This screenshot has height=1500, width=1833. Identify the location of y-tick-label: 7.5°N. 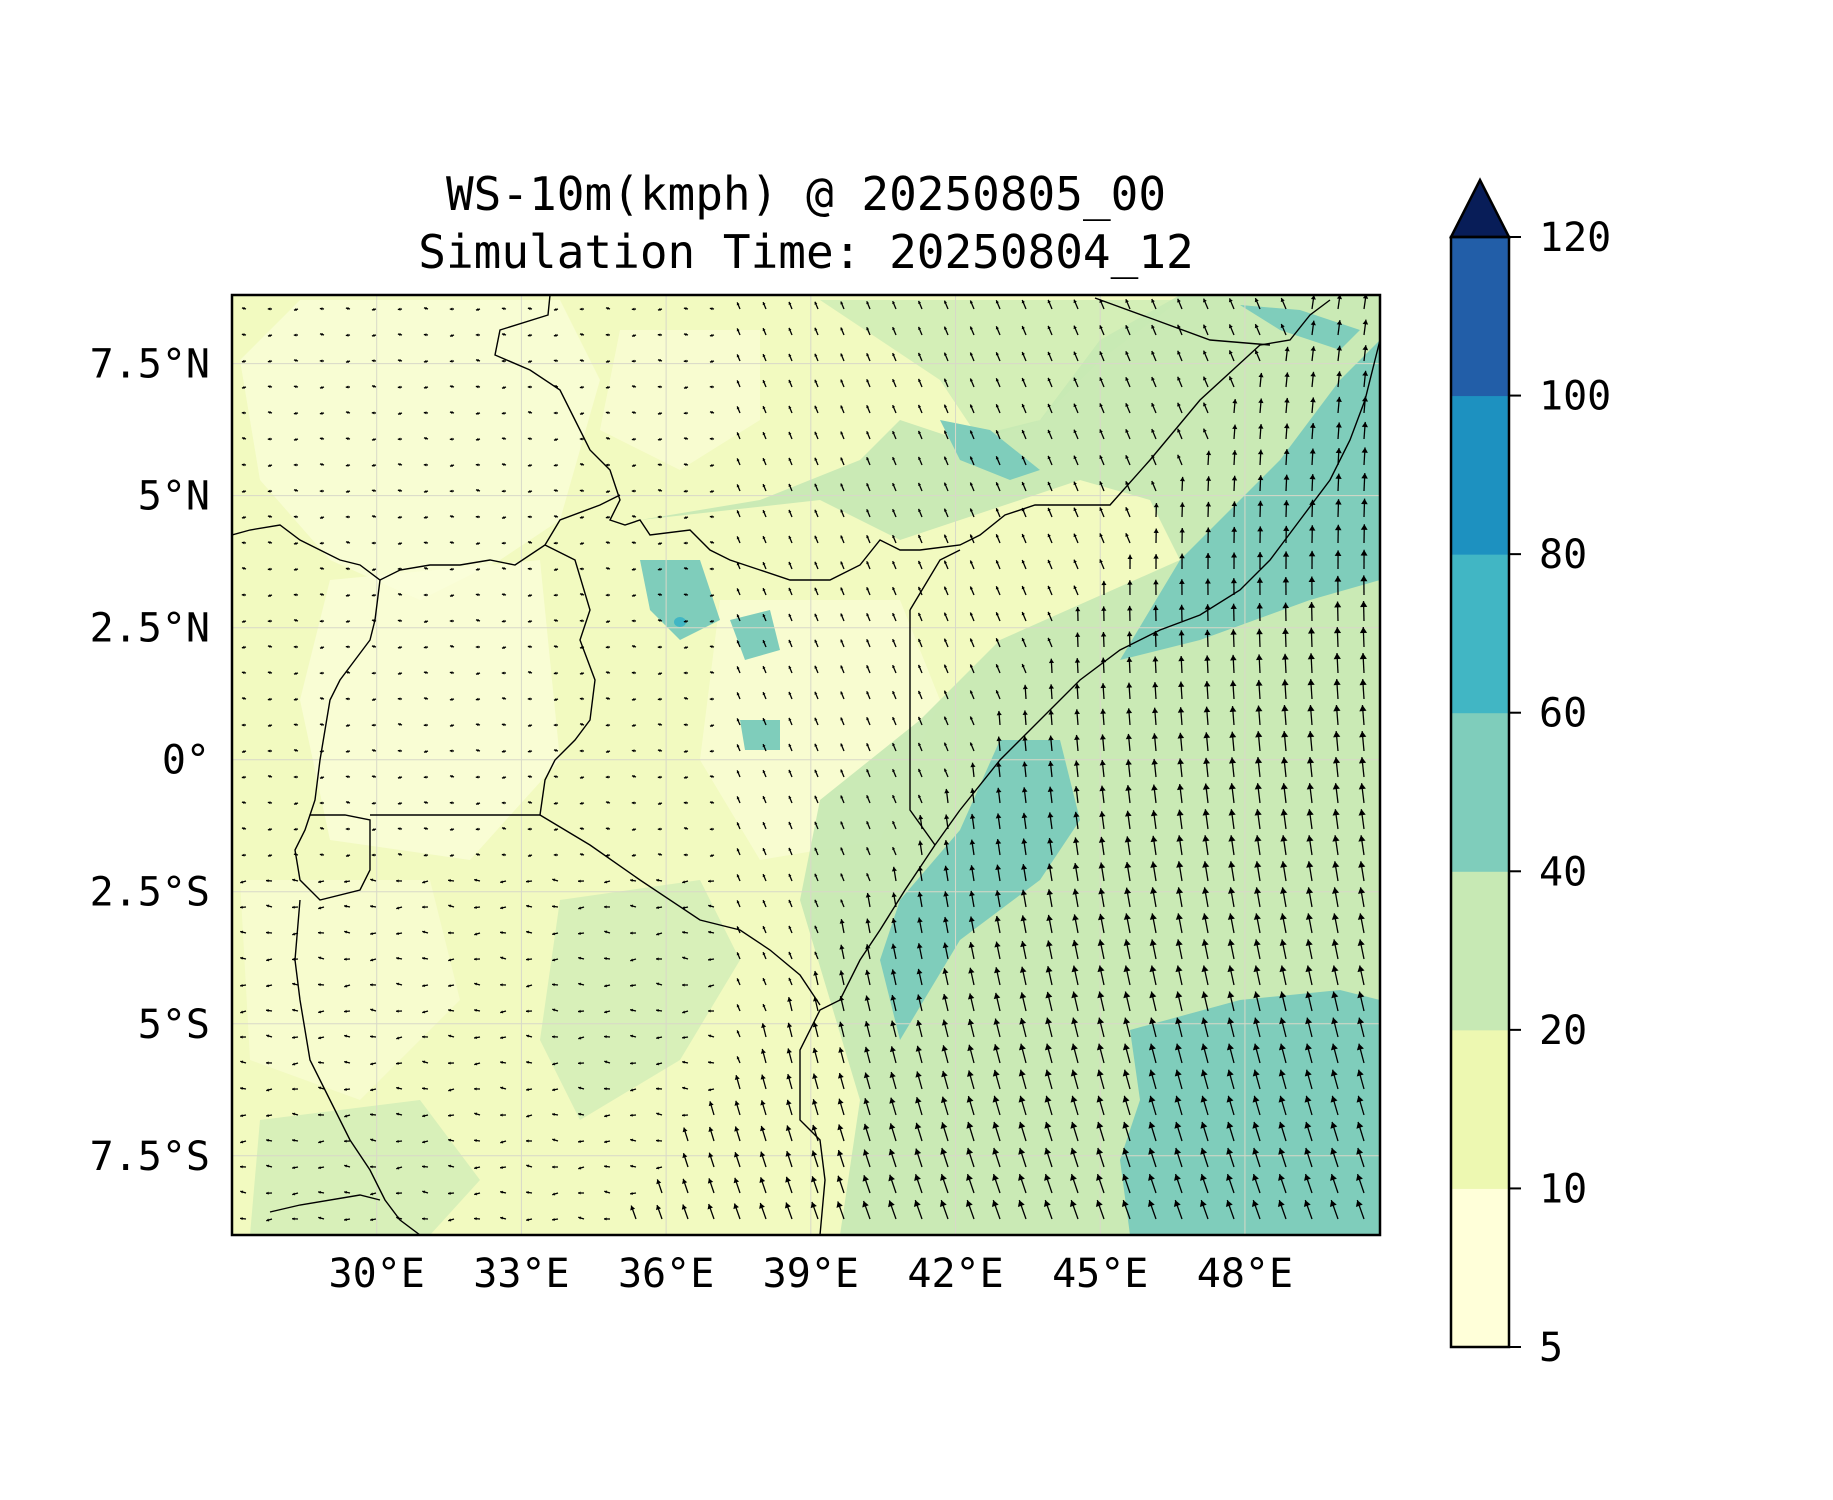
(150, 365).